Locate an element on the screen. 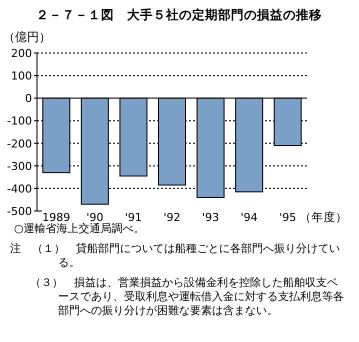 This screenshot has height=342, width=359. text: （３） 損益は、営業損益から設備金利を控除した船舶収支ベースであり、受取利息や運転借入金に対する支払利息等各部門への振り分けが困難な要素は含まない。 is located at coordinates (187, 297).